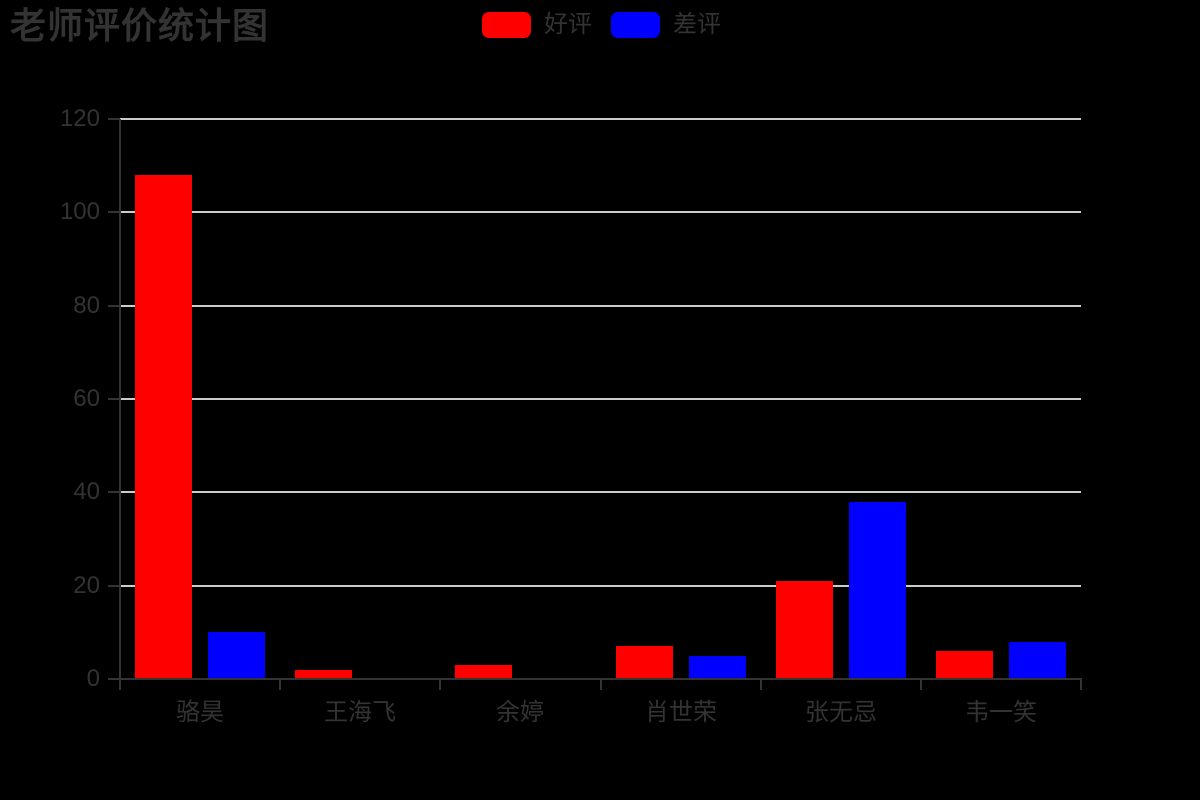  What do you see at coordinates (79, 211) in the screenshot?
I see `y-axis-label: 100` at bounding box center [79, 211].